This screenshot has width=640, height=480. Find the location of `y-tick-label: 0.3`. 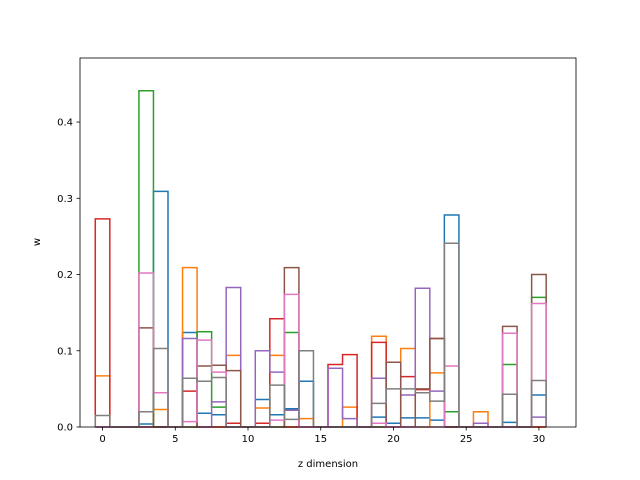

y-tick-label: 0.3 is located at coordinates (65, 199).